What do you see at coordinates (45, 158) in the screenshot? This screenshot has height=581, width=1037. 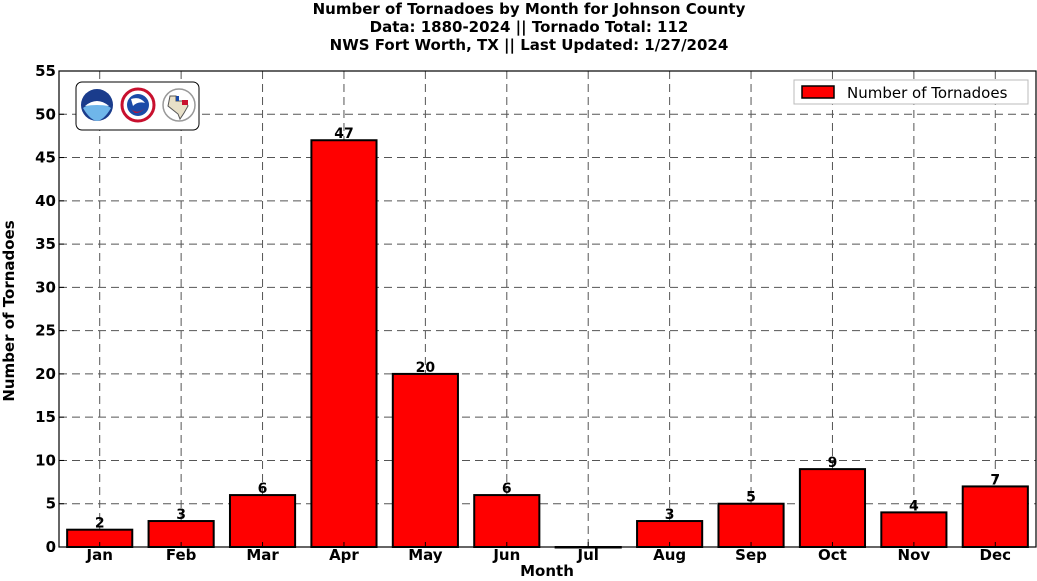 I see `y-tick-label: 45` at bounding box center [45, 158].